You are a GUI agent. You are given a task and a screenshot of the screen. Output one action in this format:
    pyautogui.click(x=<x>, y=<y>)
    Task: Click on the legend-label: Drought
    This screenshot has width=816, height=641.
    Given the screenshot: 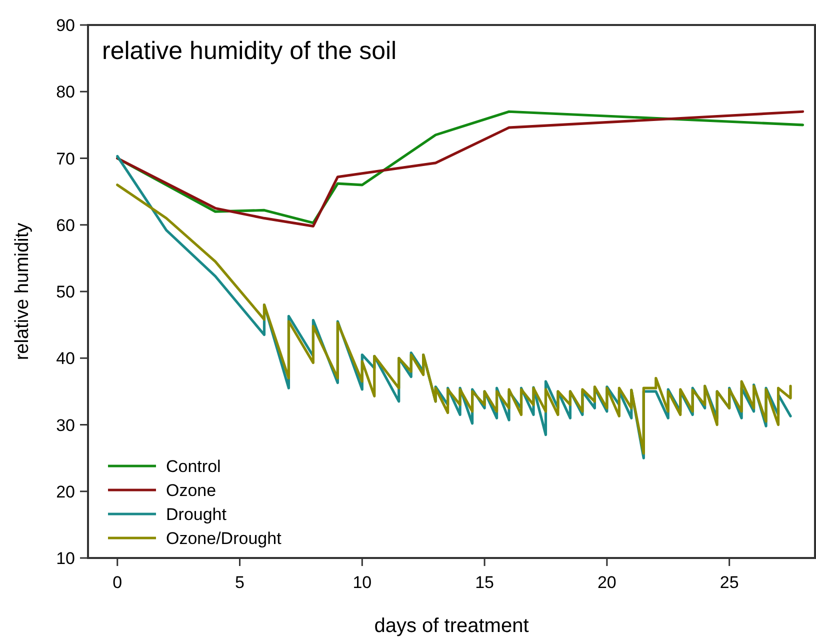 What is the action you would take?
    pyautogui.click(x=196, y=514)
    